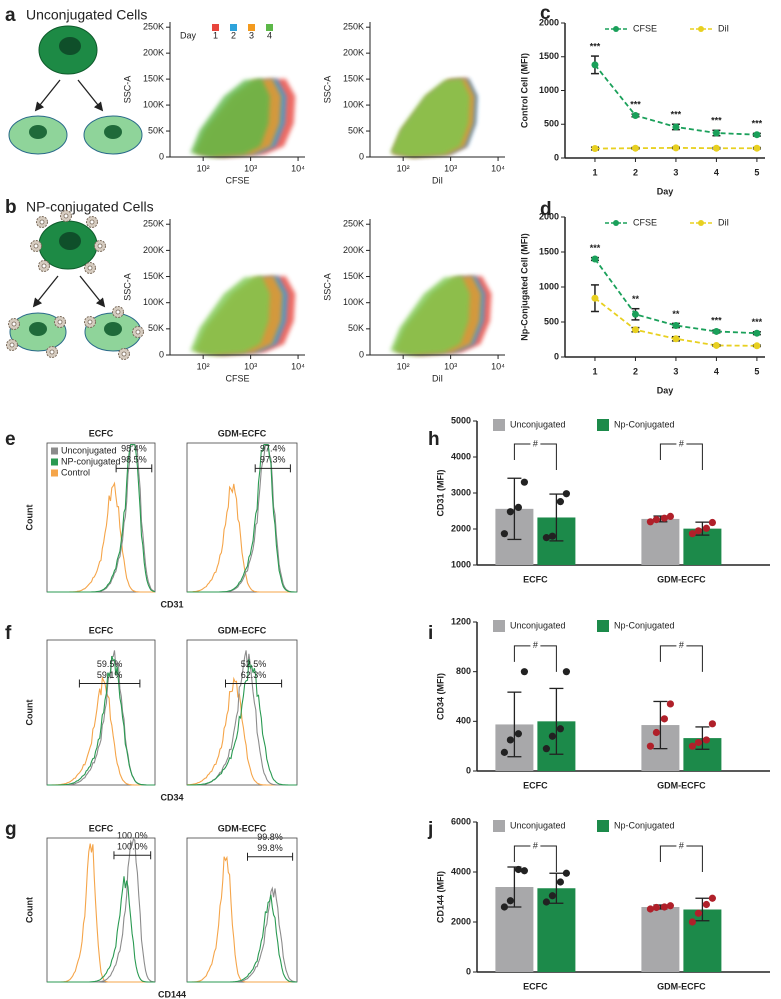 The height and width of the screenshot is (999, 781). I want to click on y-tick-label: 4000, so click(461, 456).